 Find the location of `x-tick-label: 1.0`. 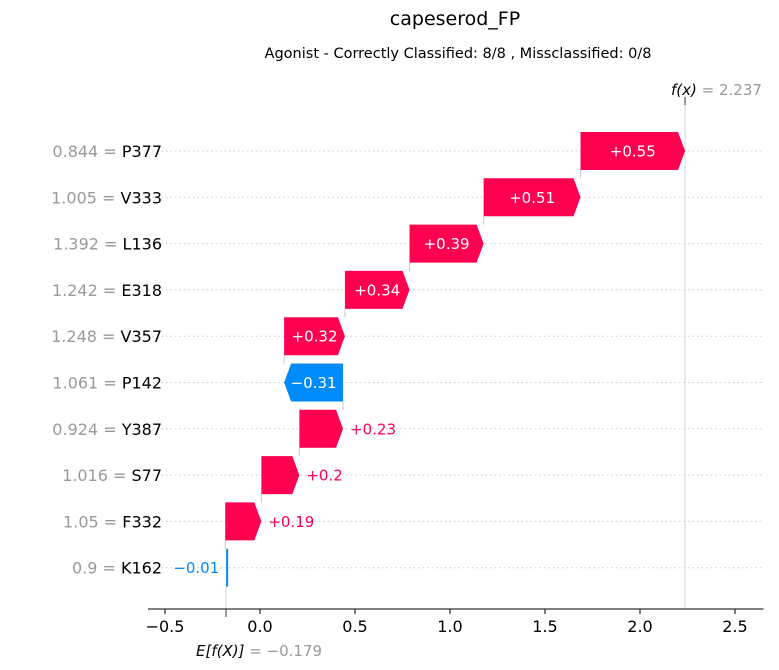

x-tick-label: 1.0 is located at coordinates (449, 626).